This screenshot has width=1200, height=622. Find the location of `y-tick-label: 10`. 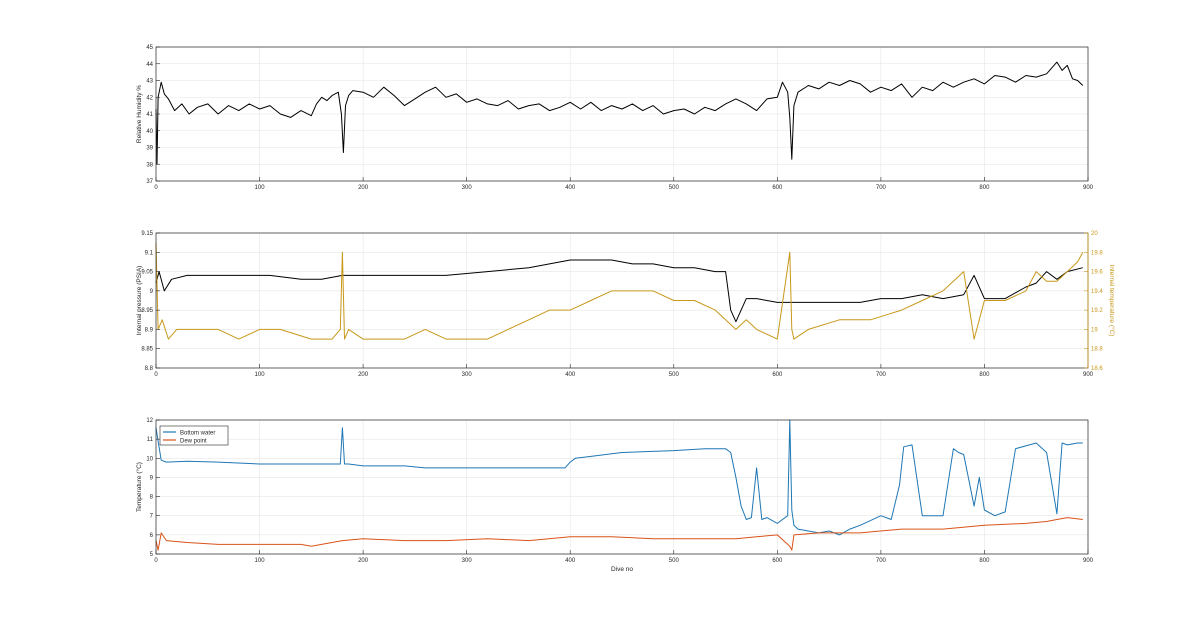

y-tick-label: 10 is located at coordinates (149, 459).